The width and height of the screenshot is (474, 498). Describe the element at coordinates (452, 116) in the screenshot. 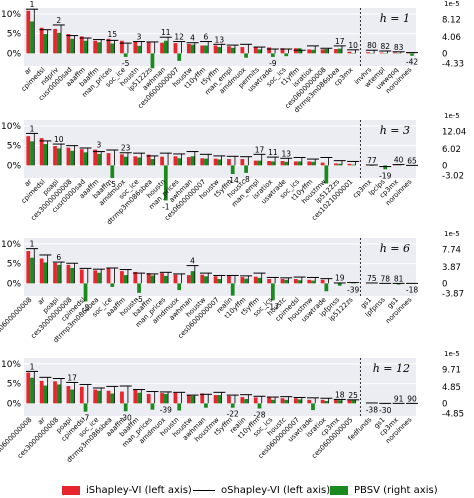

I see `right-axis-exponent: 1e-5` at that location.